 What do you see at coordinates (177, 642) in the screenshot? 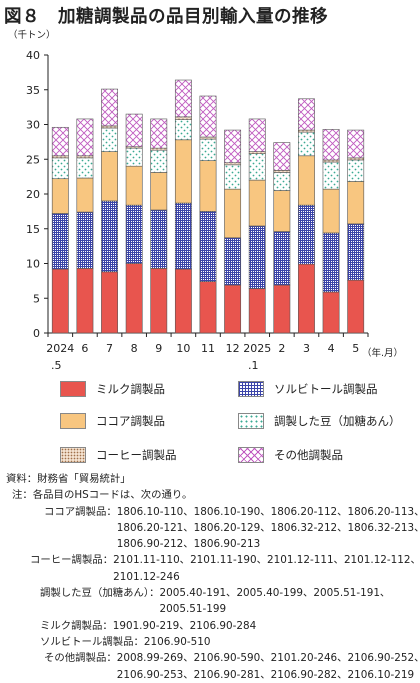
I see `hs-code-values: 2106.90-510` at bounding box center [177, 642].